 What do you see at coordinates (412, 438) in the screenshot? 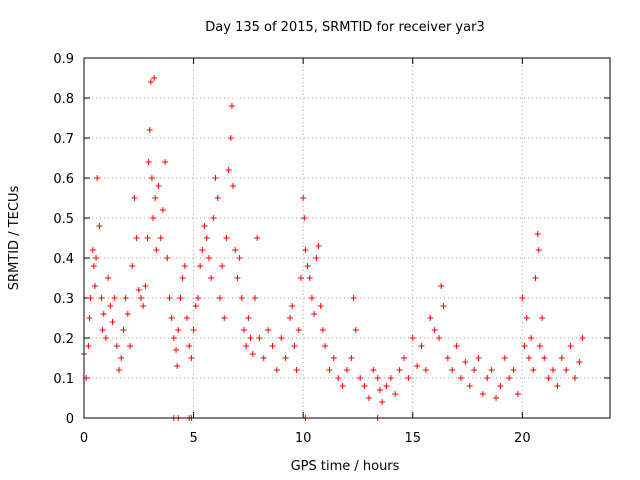
I see `x-tick-label: 15` at bounding box center [412, 438].